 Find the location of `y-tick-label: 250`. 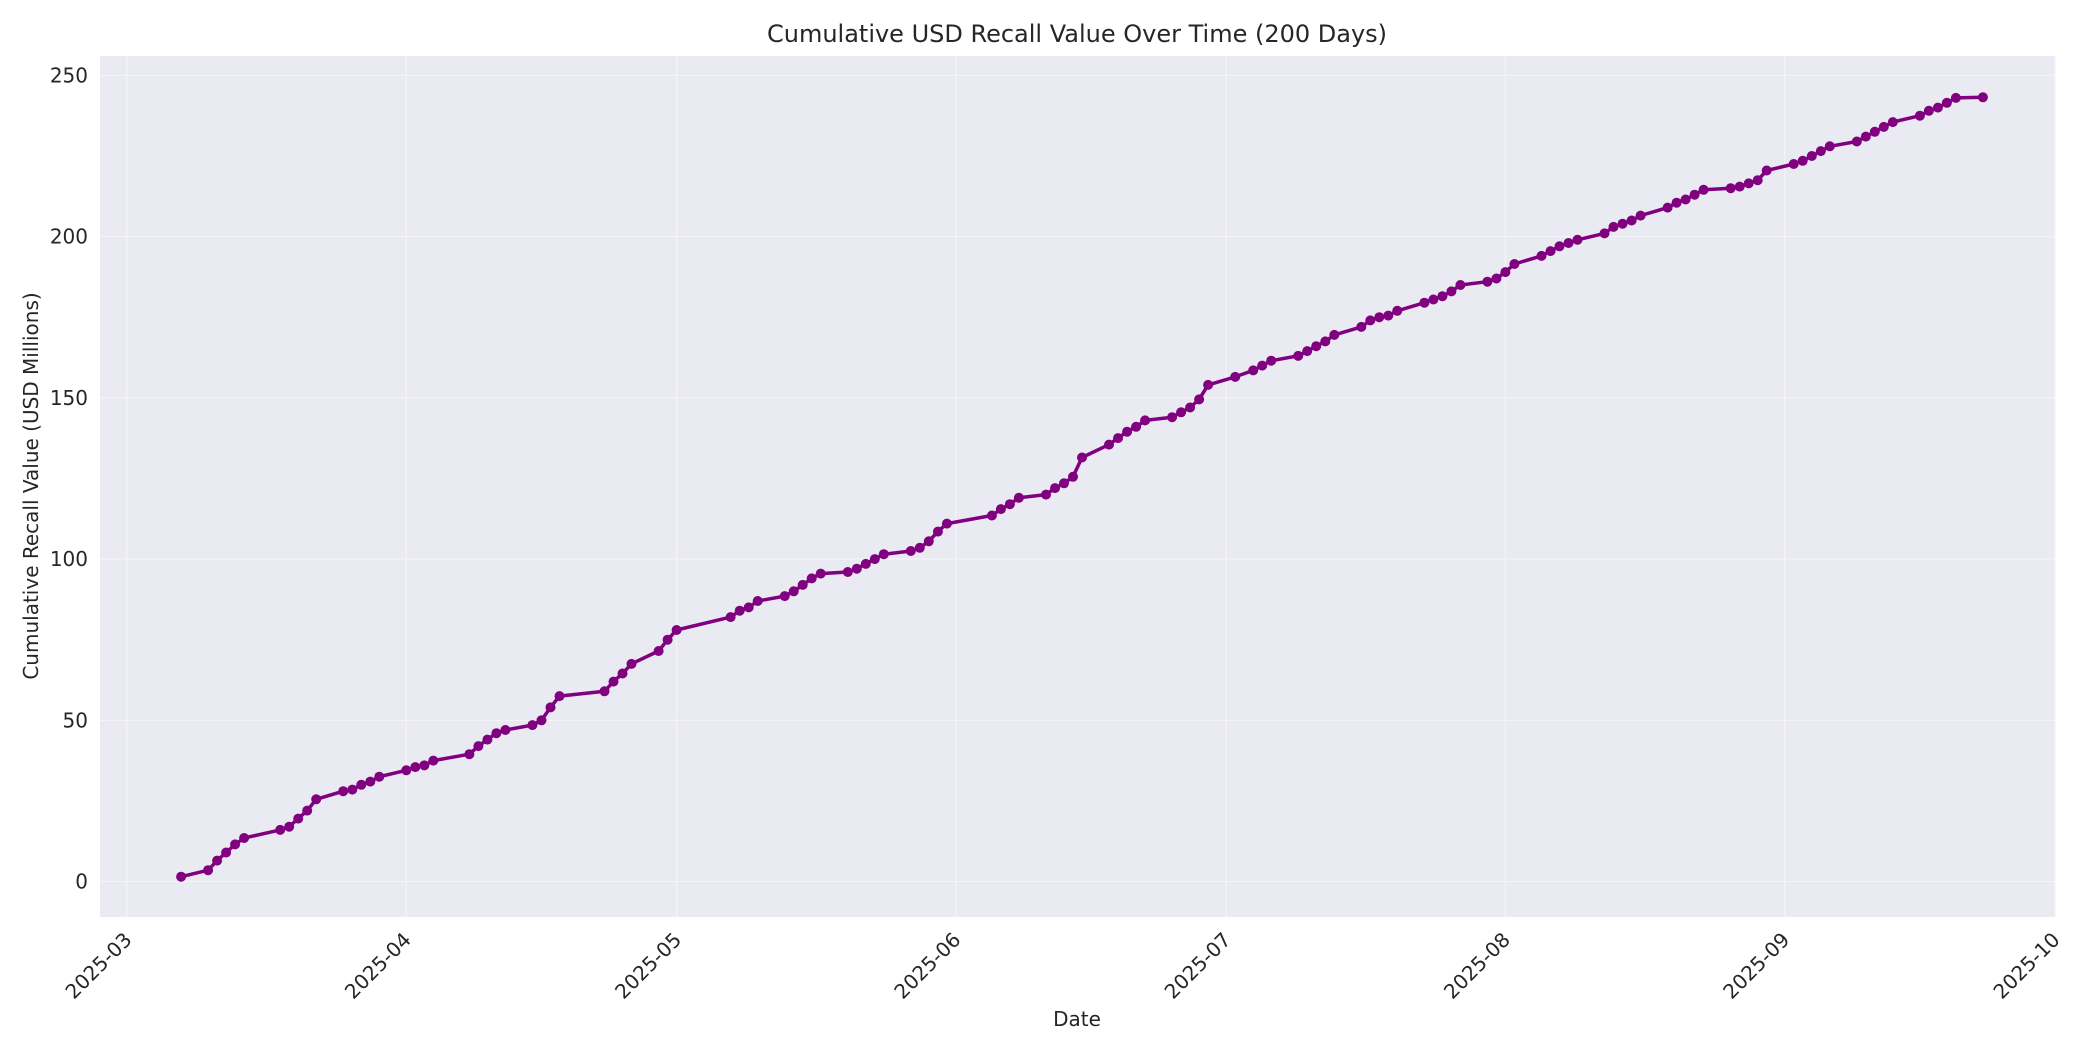

y-tick-label: 250 is located at coordinates (69, 75).